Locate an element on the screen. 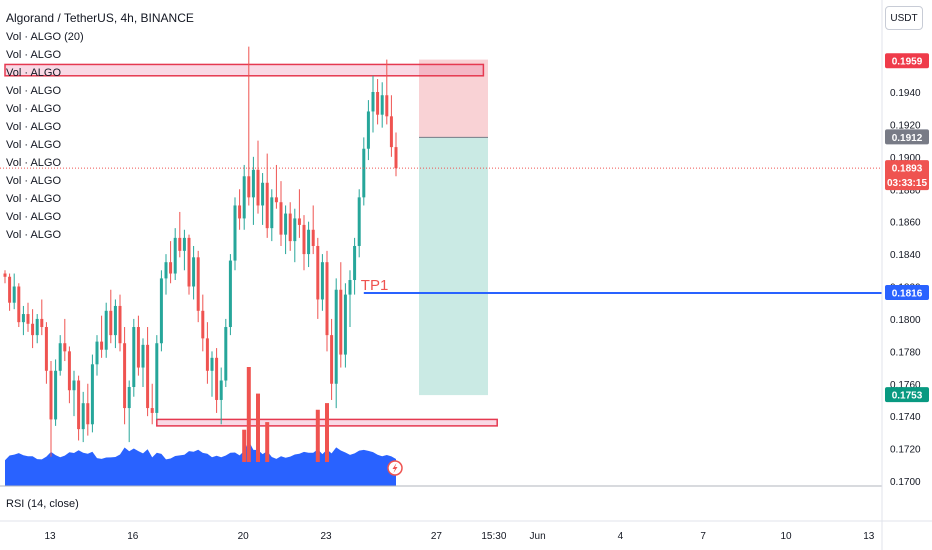 This screenshot has height=550, width=932. take-profit-zone is located at coordinates (453, 266).